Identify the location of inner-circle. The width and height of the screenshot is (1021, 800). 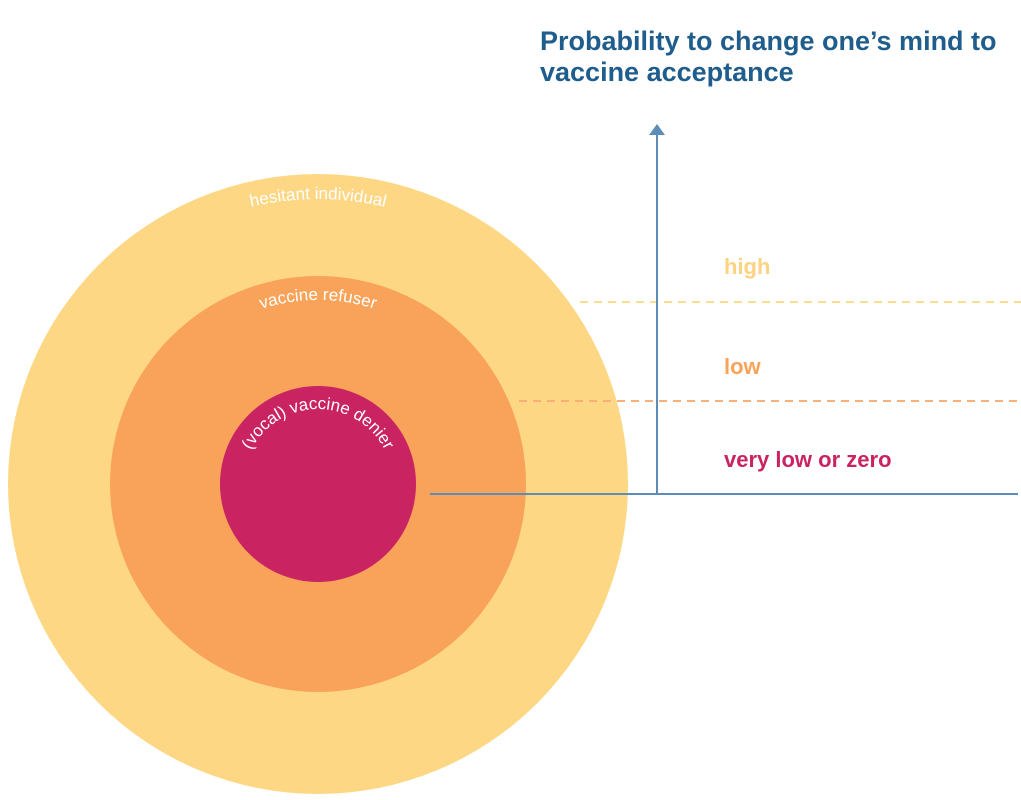
(318, 484).